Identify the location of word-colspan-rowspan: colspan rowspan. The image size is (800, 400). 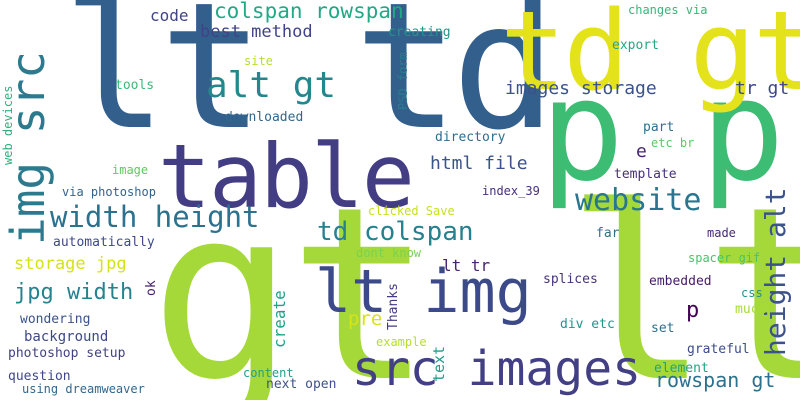
(309, 11).